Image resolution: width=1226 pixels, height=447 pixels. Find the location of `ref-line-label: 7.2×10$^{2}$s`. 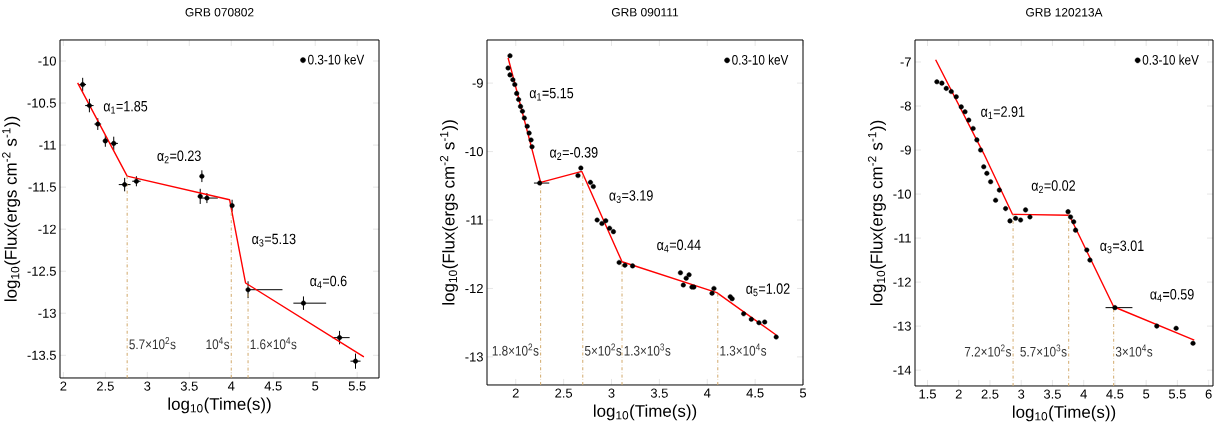

ref-line-label: 7.2×10$^{2}$s is located at coordinates (987, 350).